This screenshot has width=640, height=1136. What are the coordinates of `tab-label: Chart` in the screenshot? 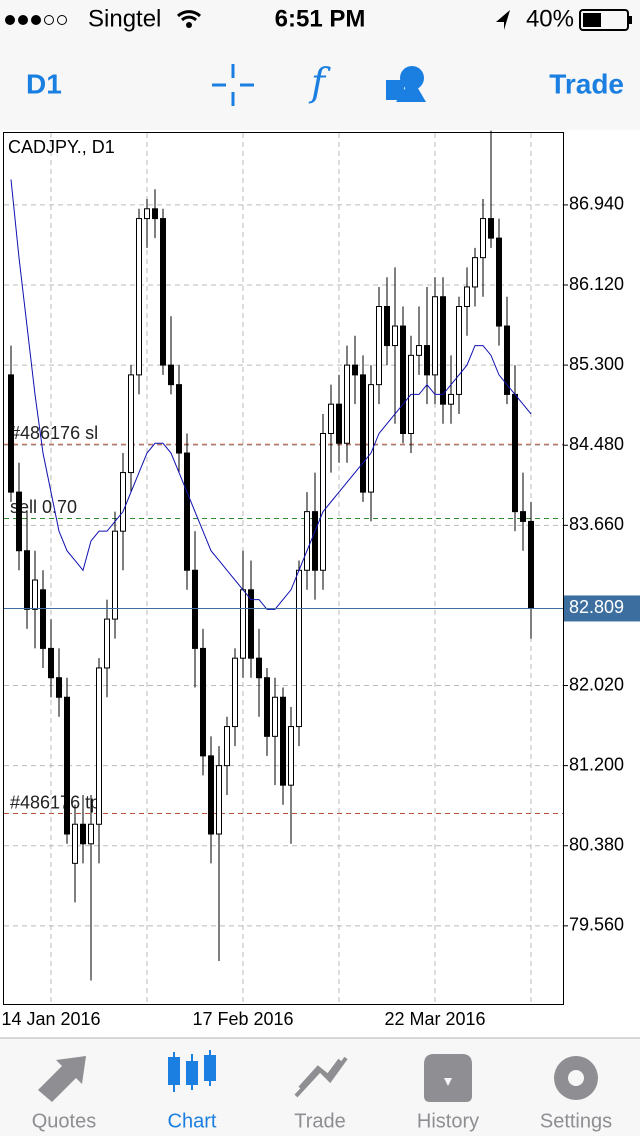 It's located at (192, 1121).